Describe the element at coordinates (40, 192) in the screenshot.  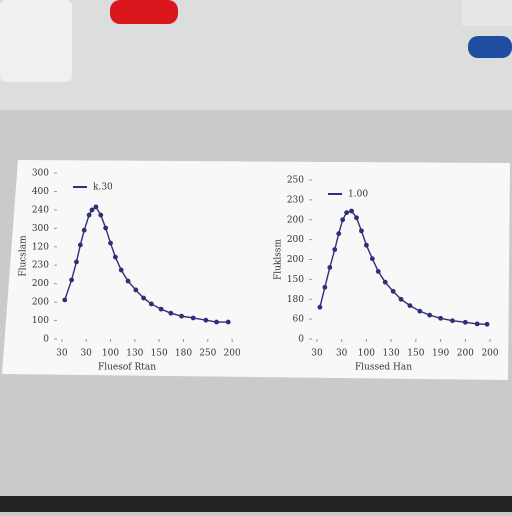
I see `y-tick-label: 400` at that location.